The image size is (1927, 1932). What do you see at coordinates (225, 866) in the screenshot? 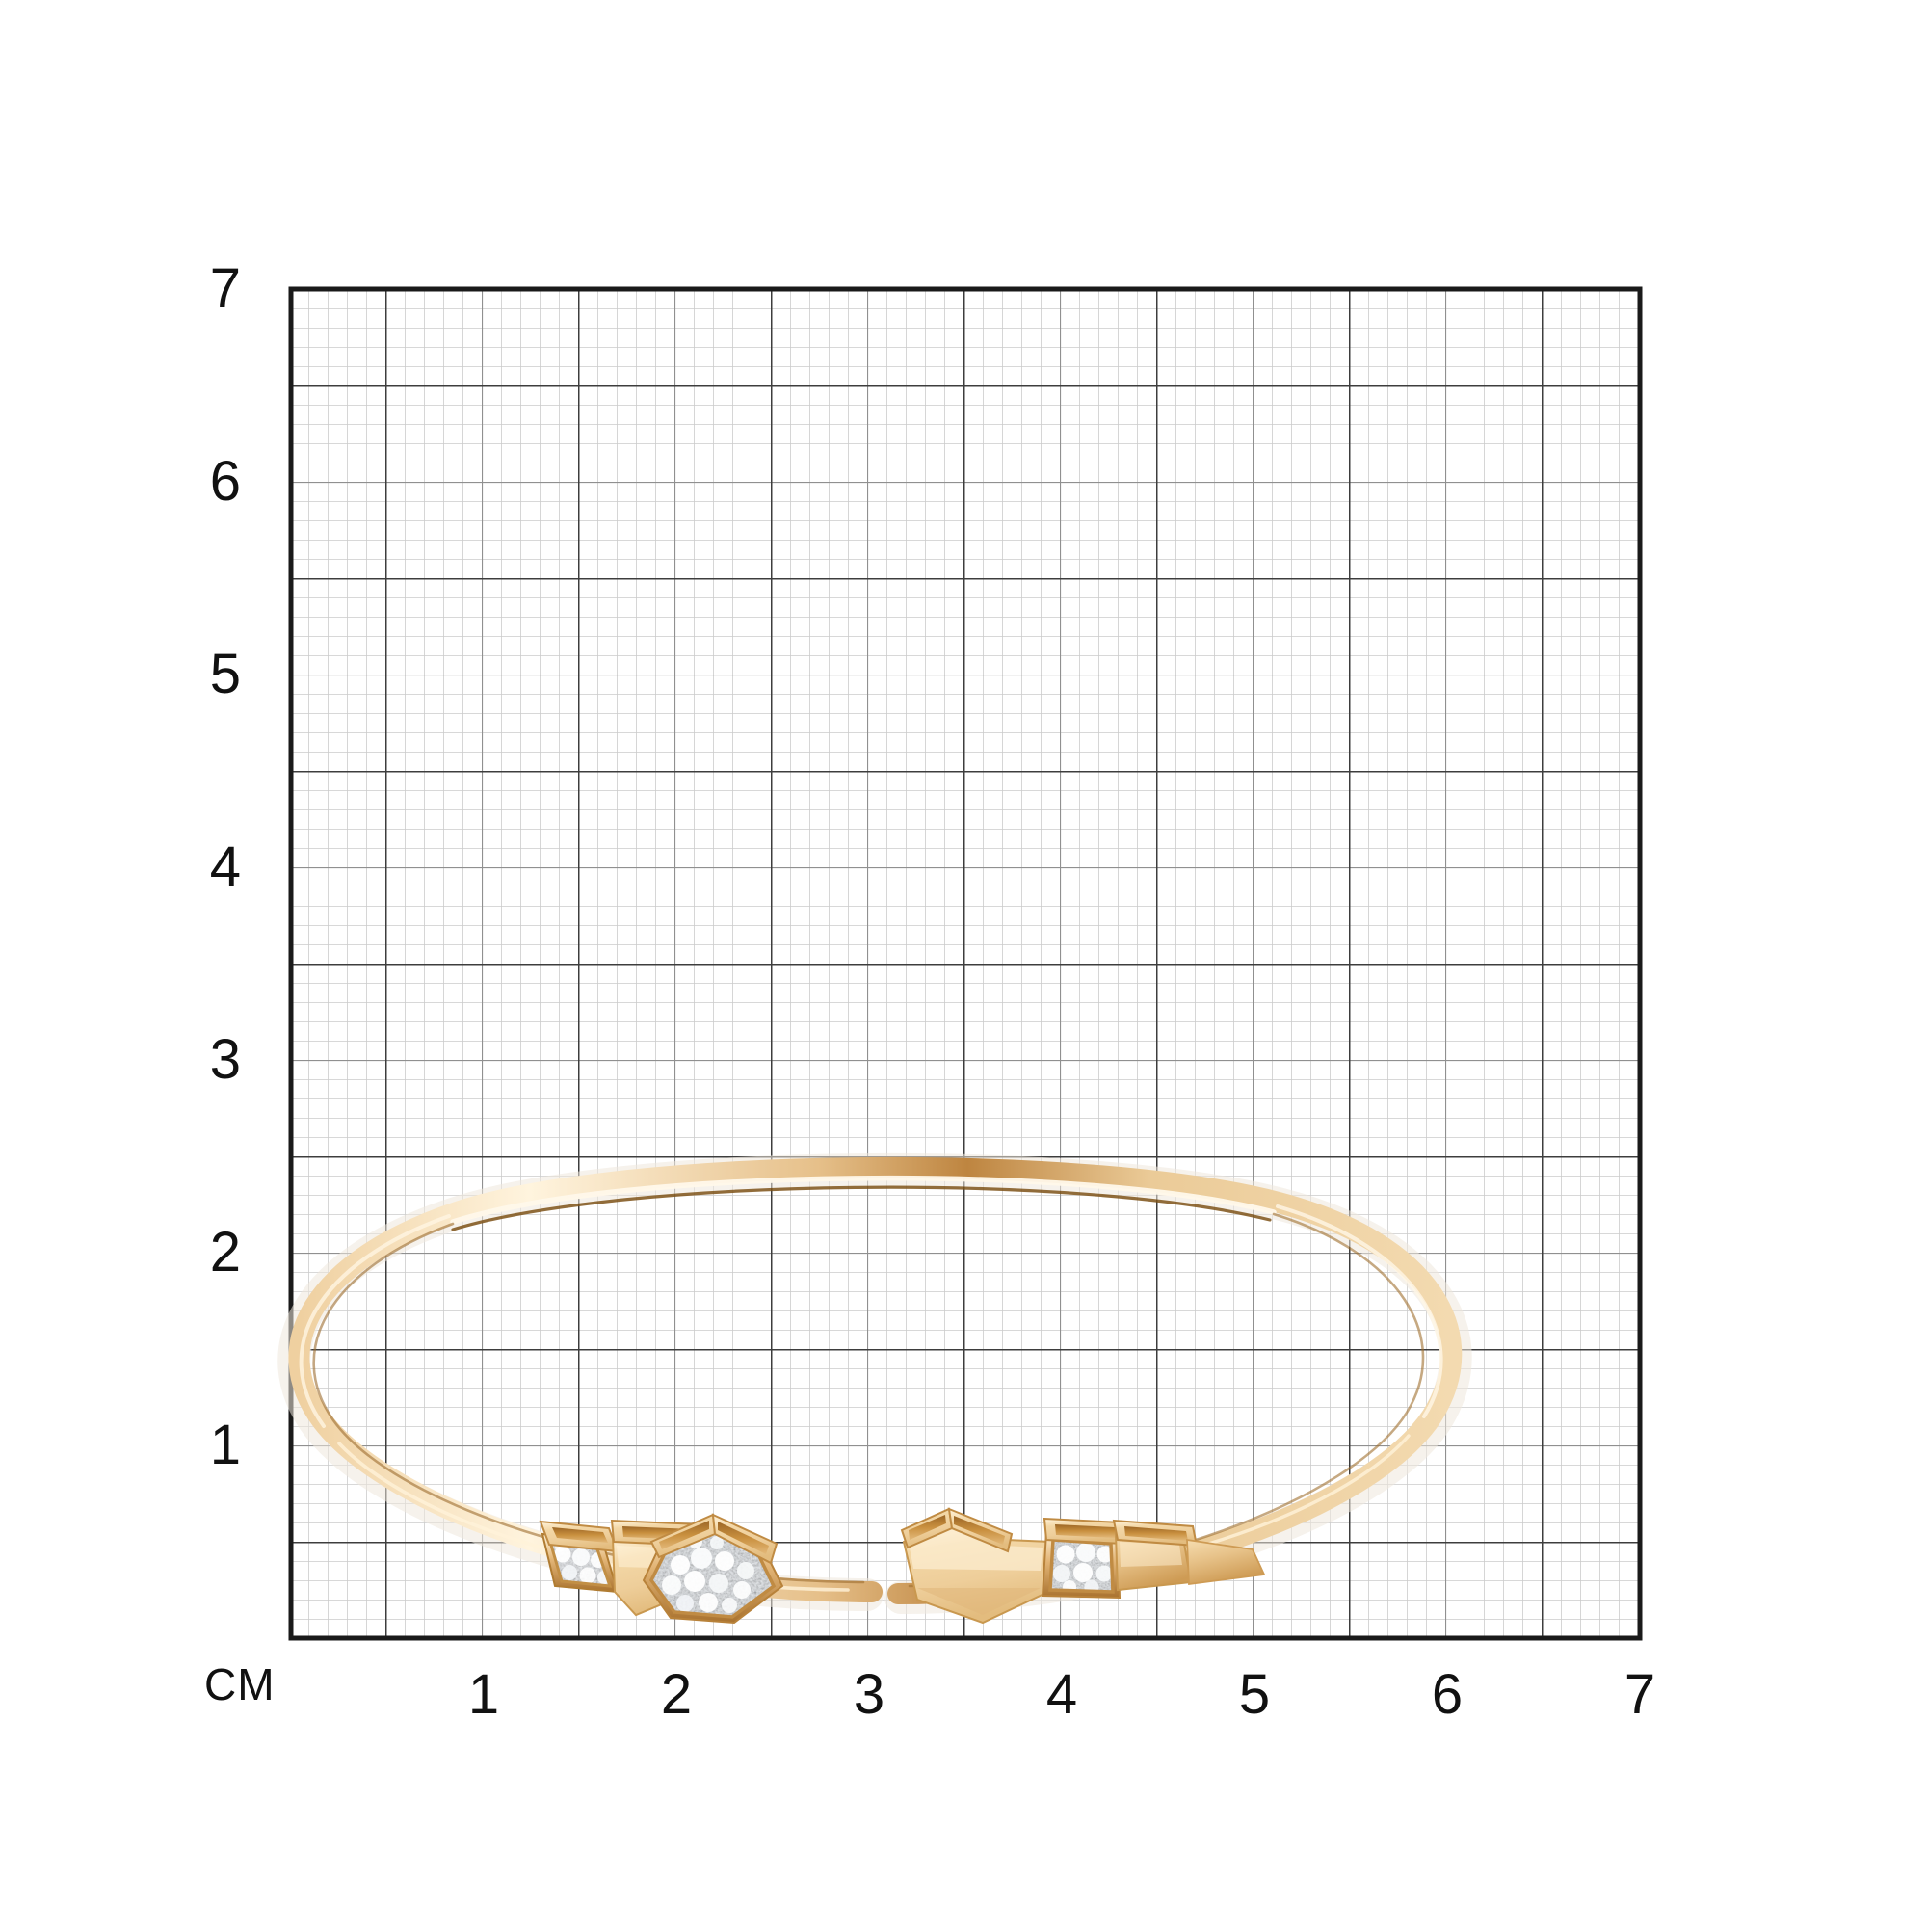
I see `y-tick-4: 4` at bounding box center [225, 866].